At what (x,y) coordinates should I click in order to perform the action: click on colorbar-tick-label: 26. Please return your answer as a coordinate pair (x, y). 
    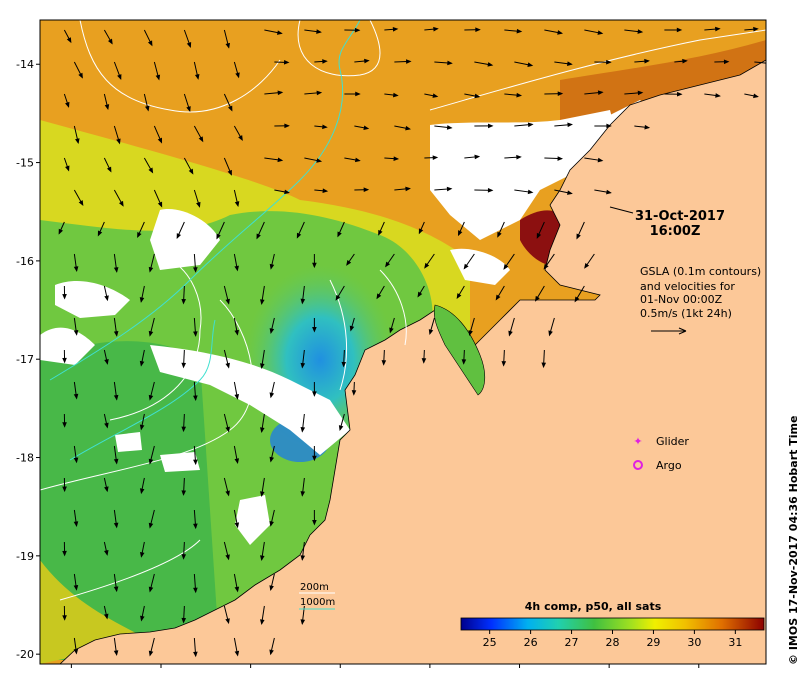
    Looking at the image, I should click on (531, 642).